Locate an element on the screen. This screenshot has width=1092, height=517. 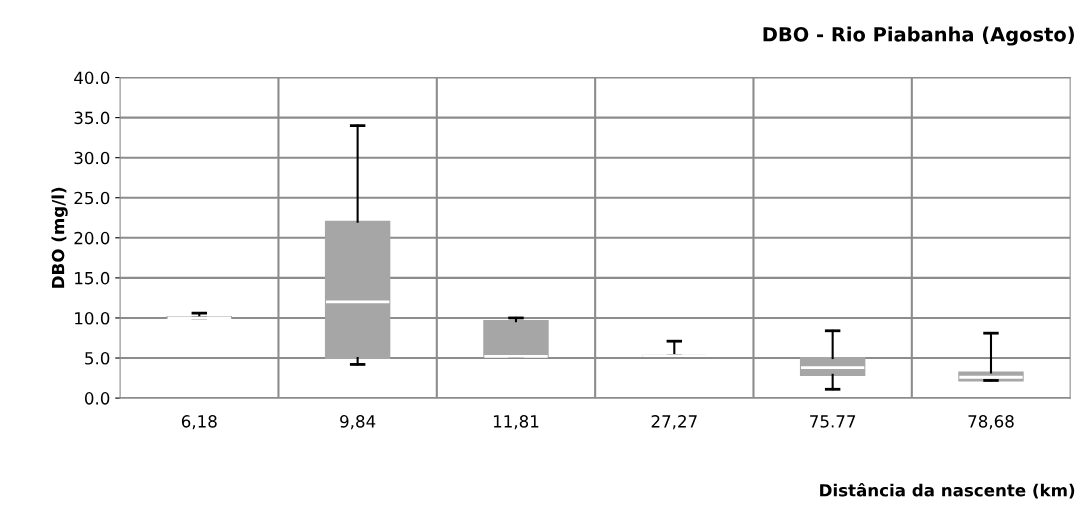
x-tick-label: 27,27 is located at coordinates (674, 422).